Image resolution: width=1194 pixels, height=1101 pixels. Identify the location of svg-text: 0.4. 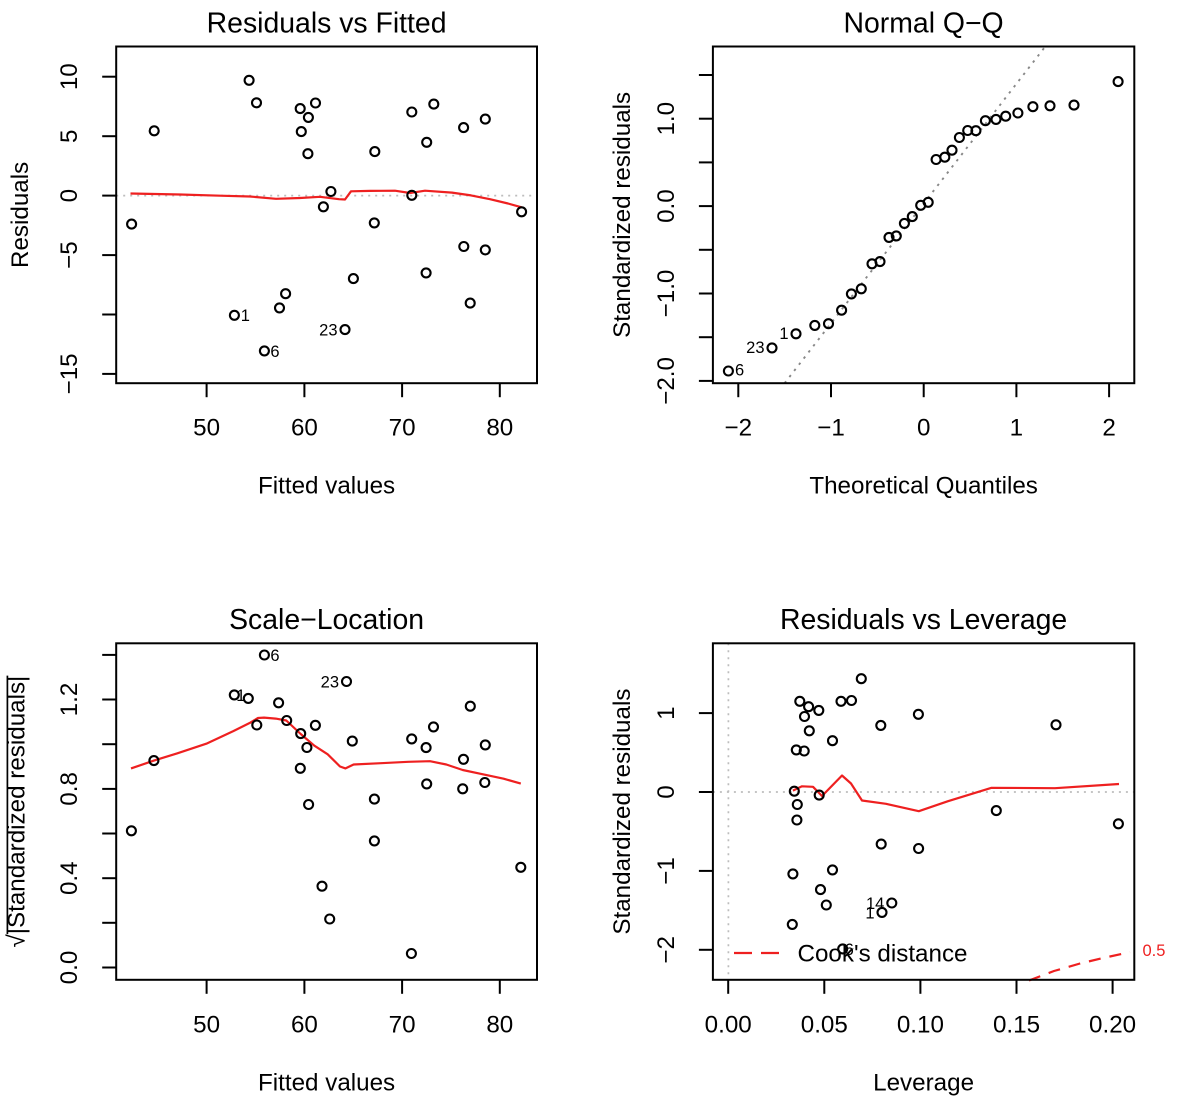
(69, 878).